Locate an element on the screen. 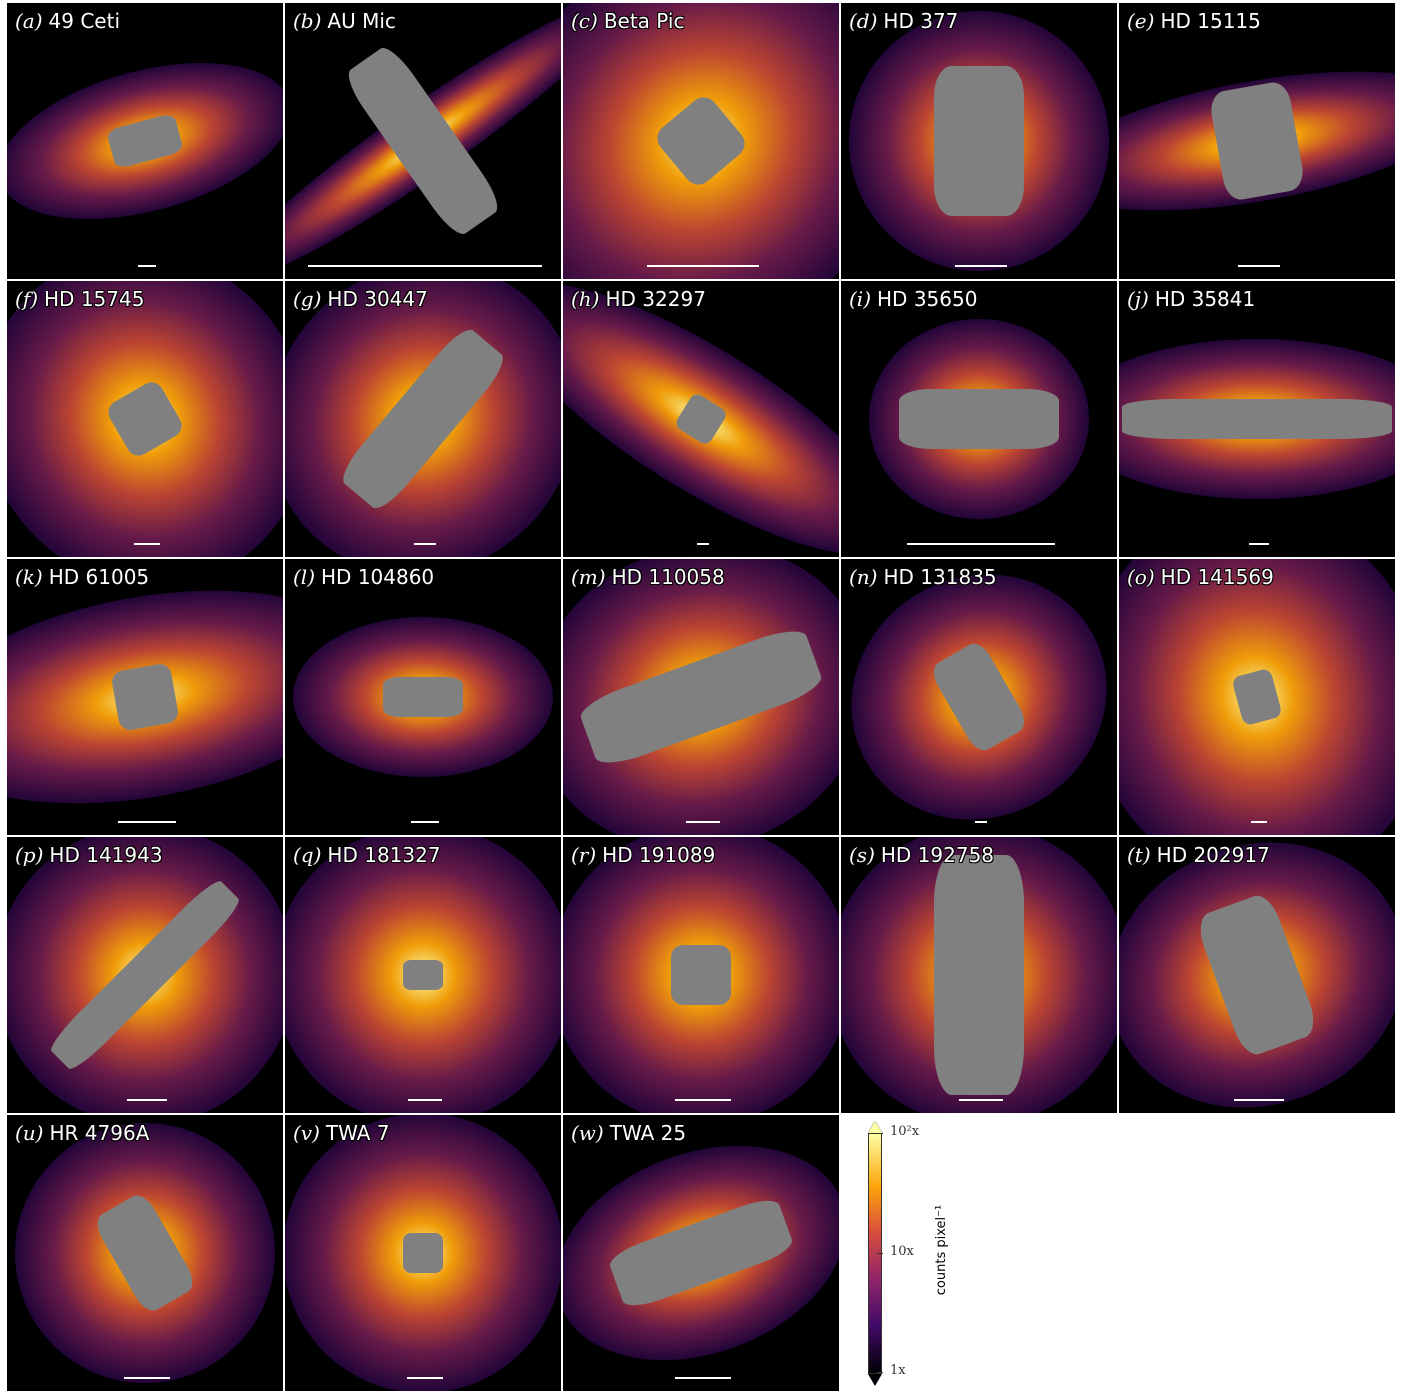  image-panel: (r) HD 191089 is located at coordinates (701, 975).